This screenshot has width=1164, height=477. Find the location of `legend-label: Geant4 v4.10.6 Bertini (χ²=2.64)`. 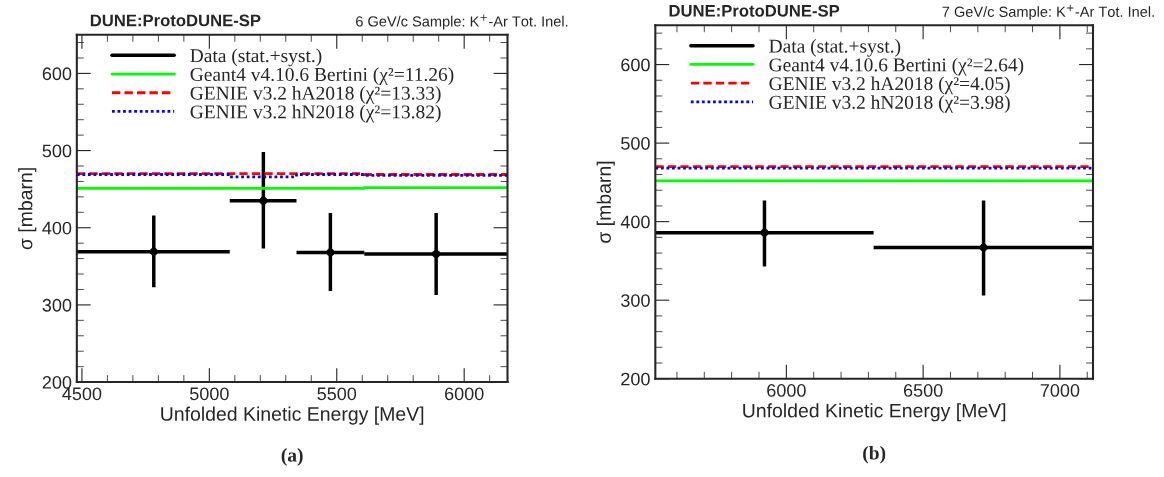

legend-label: Geant4 v4.10.6 Bertini (χ²=2.64) is located at coordinates (896, 66).